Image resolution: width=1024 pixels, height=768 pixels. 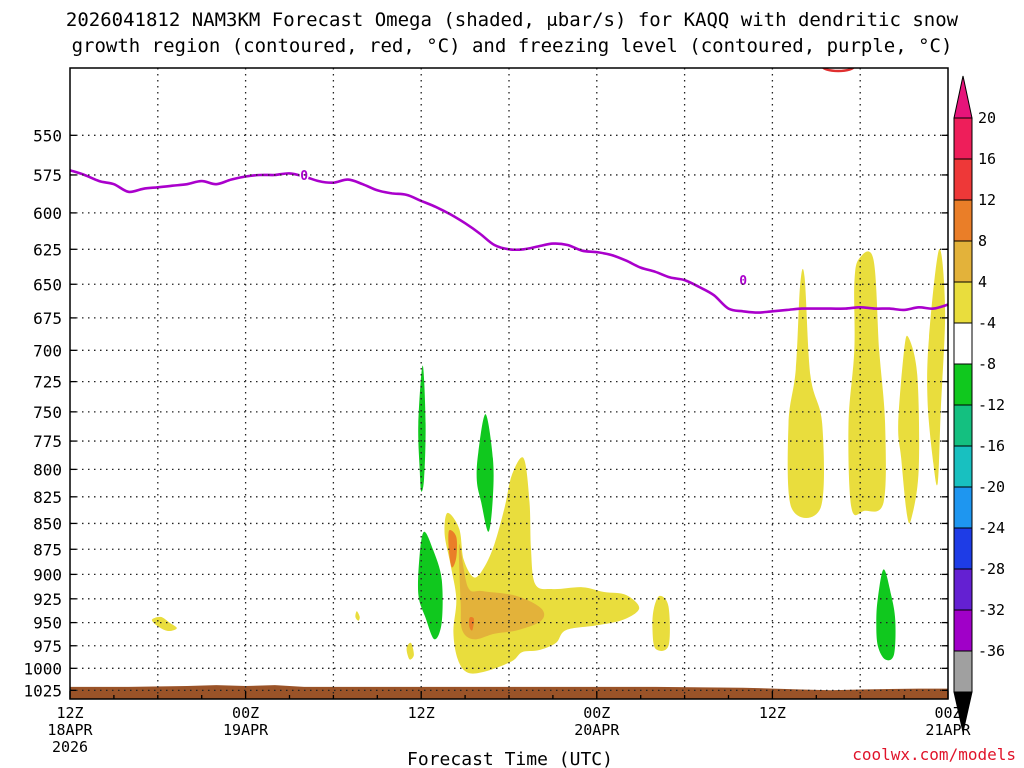 I want to click on y-tick-label-1025: 1025, so click(x=42, y=690).